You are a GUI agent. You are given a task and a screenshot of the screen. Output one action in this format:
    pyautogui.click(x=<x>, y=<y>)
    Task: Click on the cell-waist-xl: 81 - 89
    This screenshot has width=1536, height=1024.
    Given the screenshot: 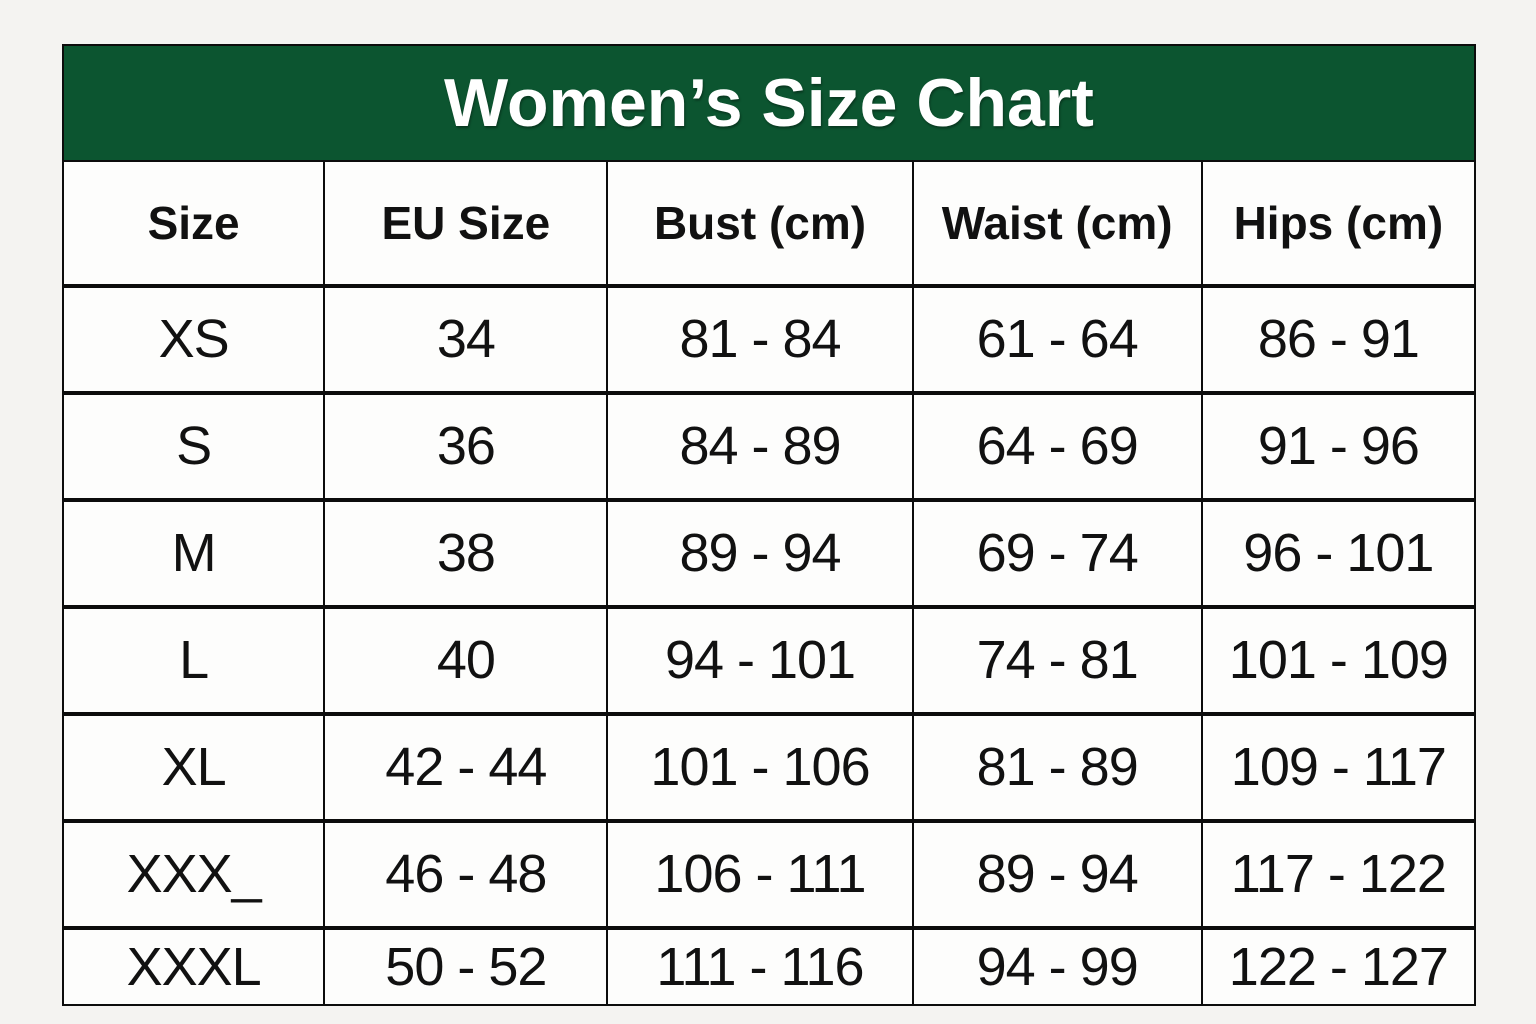 What is the action you would take?
    pyautogui.click(x=1058, y=765)
    